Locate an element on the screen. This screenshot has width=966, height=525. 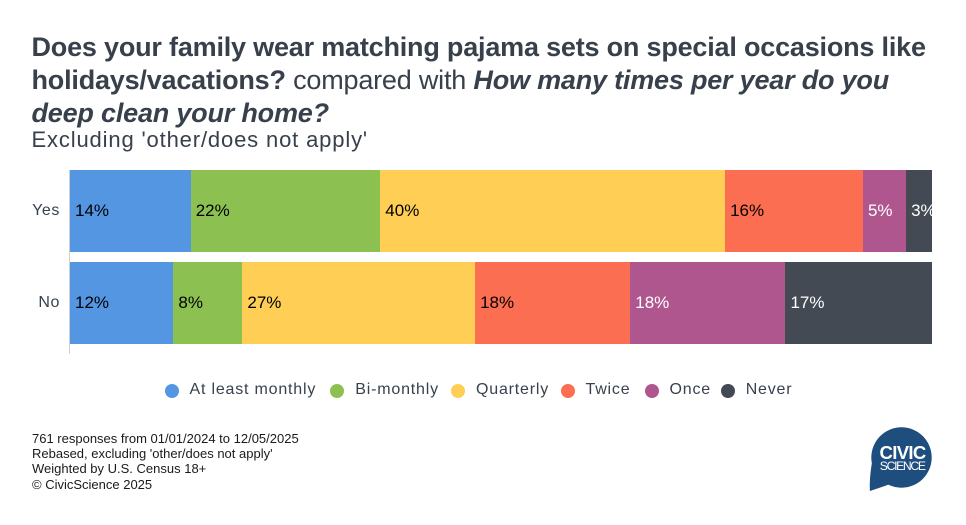
svg-text: CIVIC is located at coordinates (903, 452).